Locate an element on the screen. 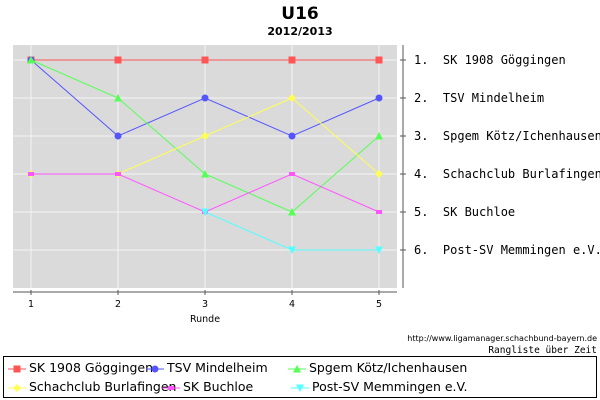 Image resolution: width=600 pixels, height=400 pixels. legend-entry: Spgem Kötz/Ichenhausen is located at coordinates (377, 368).